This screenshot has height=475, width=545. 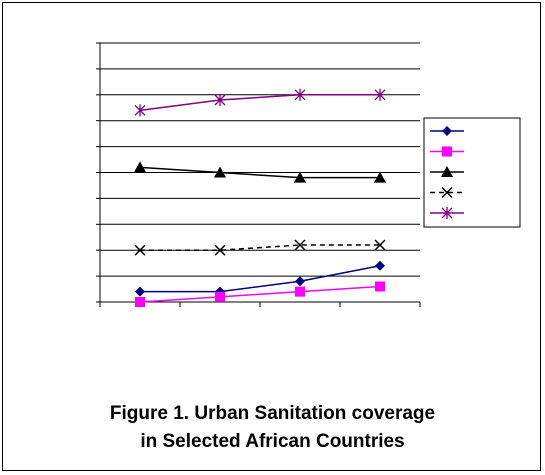 I want to click on caption-line-2: in Selected African Countries, so click(x=272, y=441).